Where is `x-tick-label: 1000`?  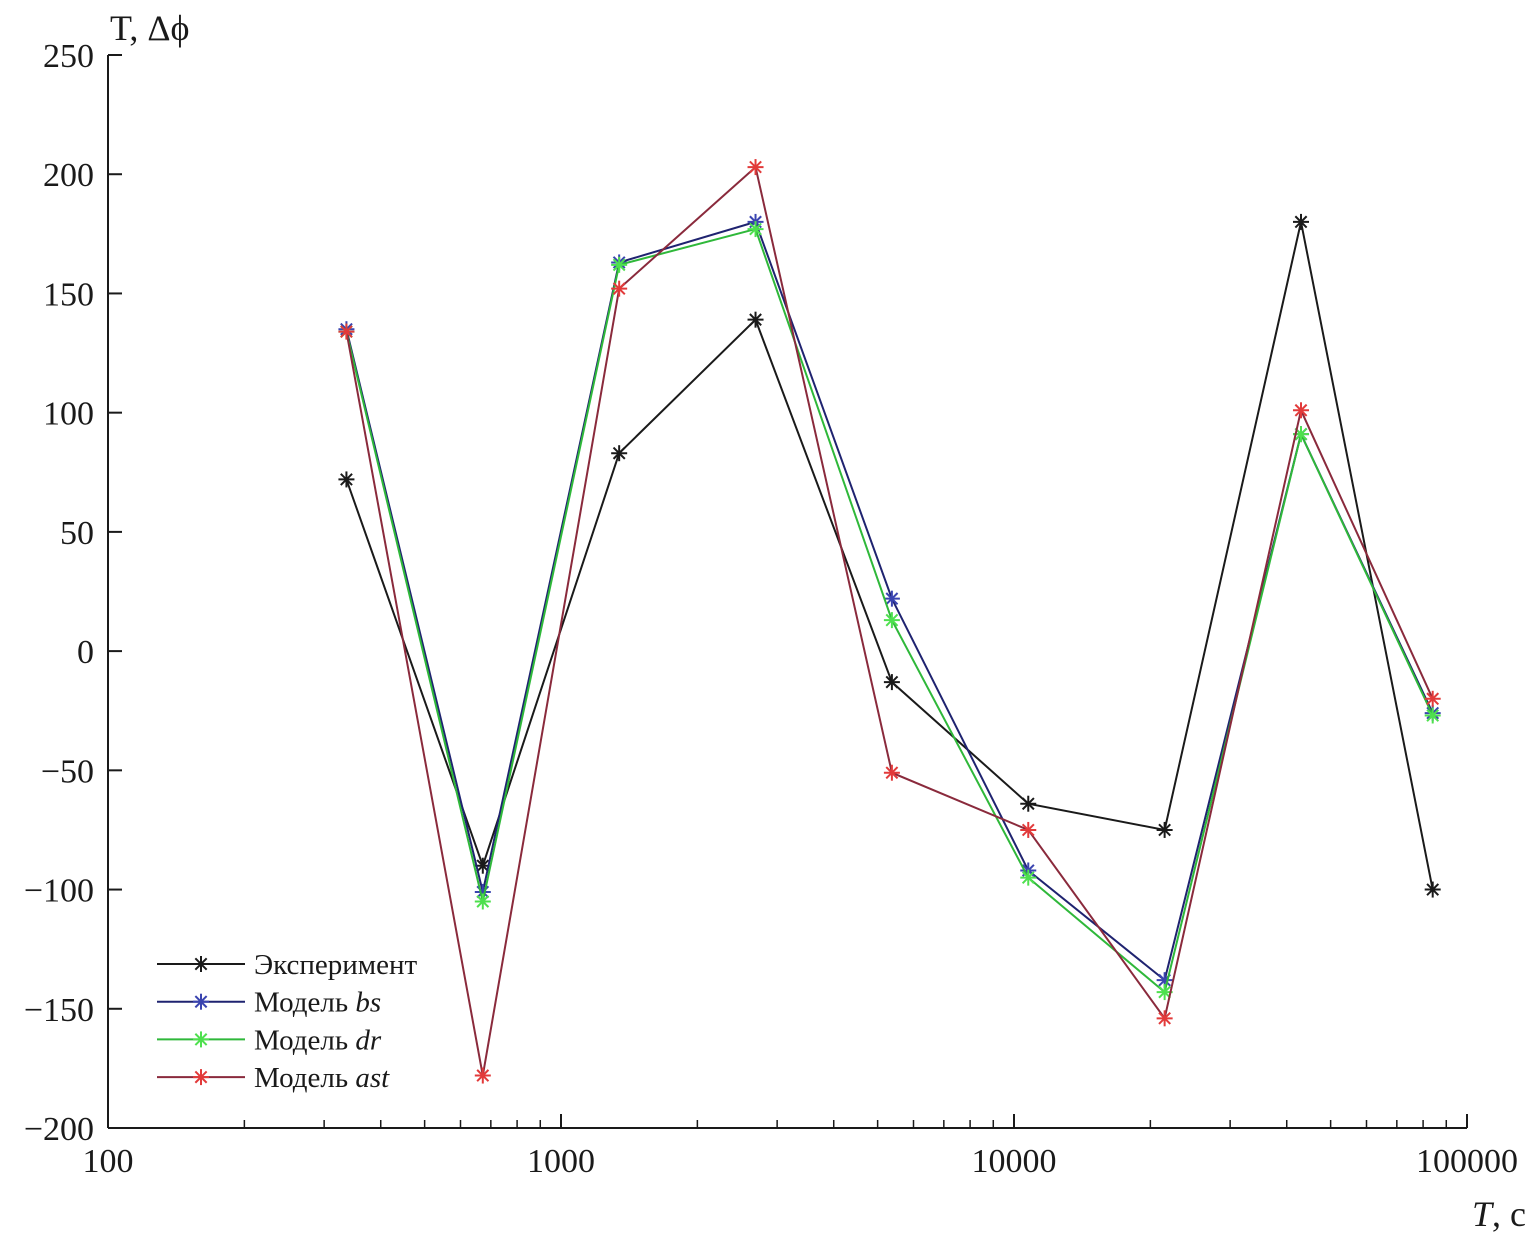
x-tick-label: 1000 is located at coordinates (561, 1161).